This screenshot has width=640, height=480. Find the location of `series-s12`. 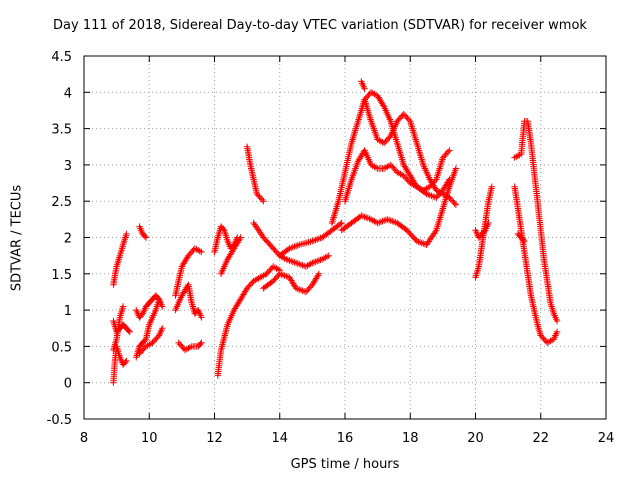

series-s12 is located at coordinates (226, 239).